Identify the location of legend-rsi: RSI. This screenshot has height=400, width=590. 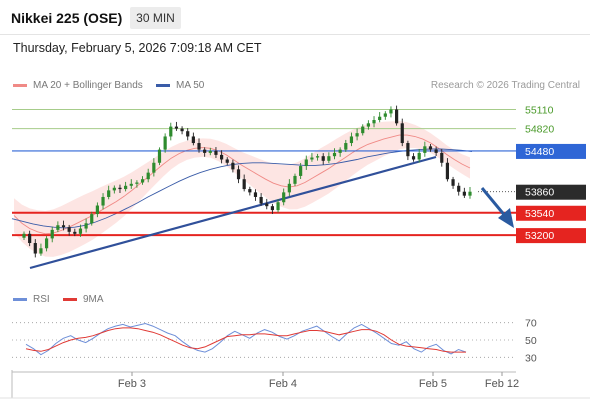
(31, 299).